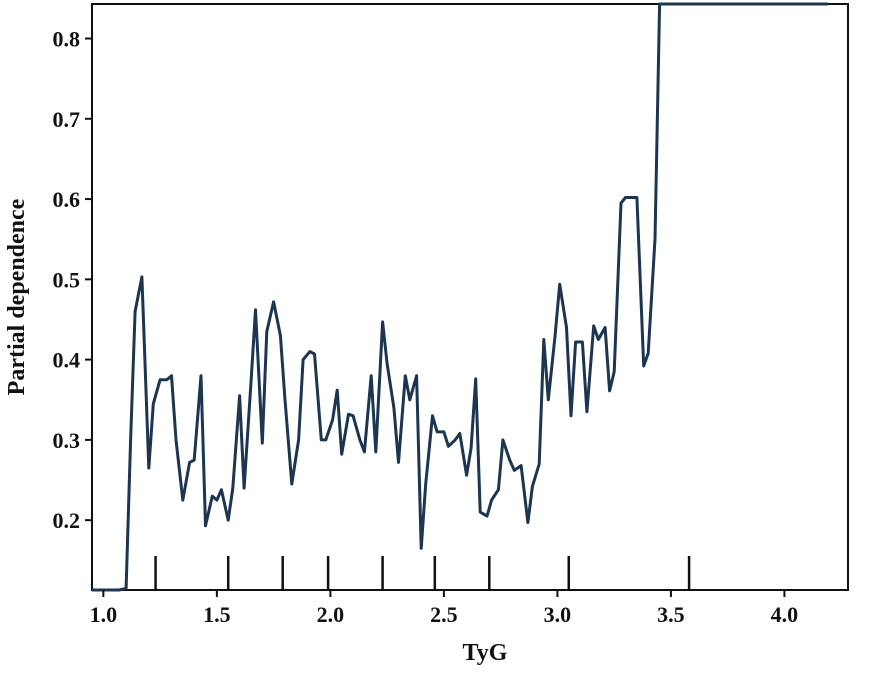 The width and height of the screenshot is (886, 678). I want to click on x-axis-title: TyG, so click(485, 653).